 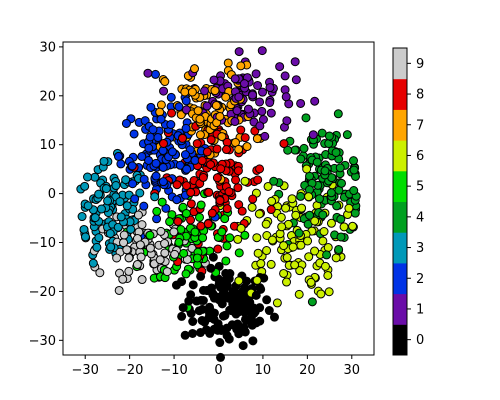 What do you see at coordinates (420, 156) in the screenshot?
I see `colorbar-tick-label: 6` at bounding box center [420, 156].